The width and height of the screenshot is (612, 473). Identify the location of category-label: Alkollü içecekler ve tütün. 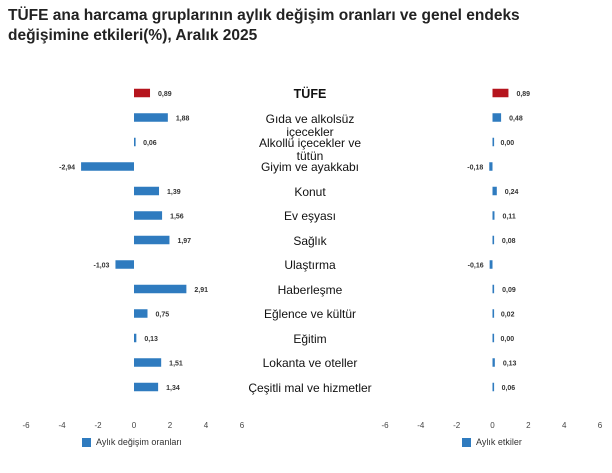
(310, 150).